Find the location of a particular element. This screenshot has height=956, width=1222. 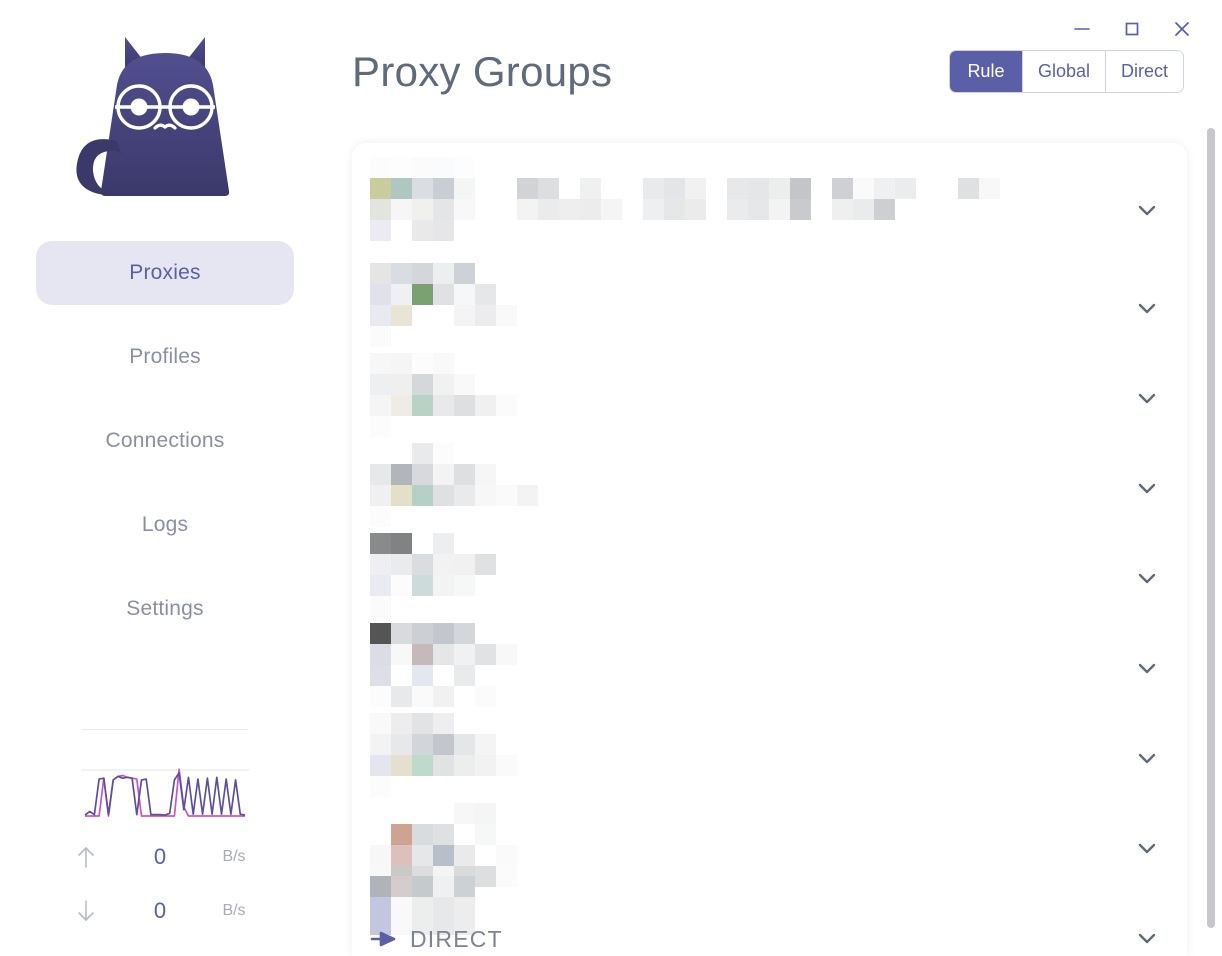

sidebar-item-connections: Connections is located at coordinates (165, 441).